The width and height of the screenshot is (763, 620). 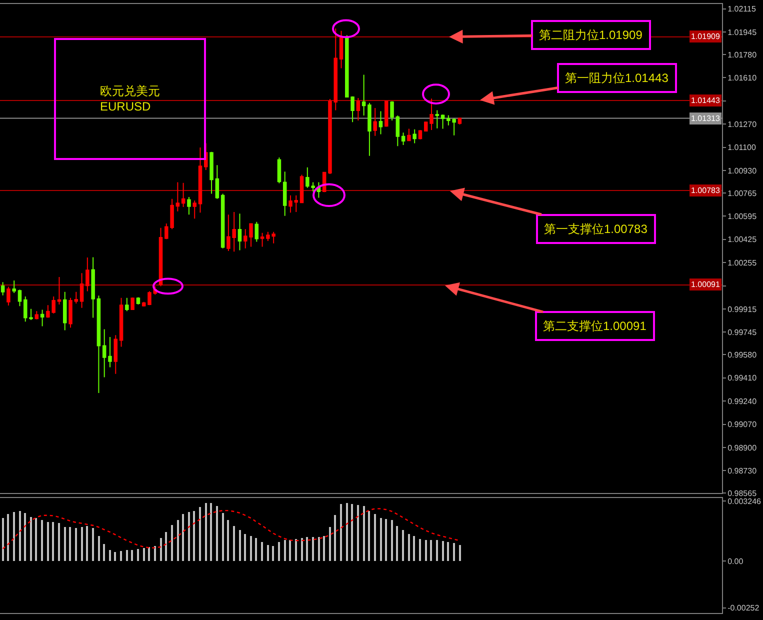 What do you see at coordinates (743, 355) in the screenshot?
I see `y-tick-label: 0.99580` at bounding box center [743, 355].